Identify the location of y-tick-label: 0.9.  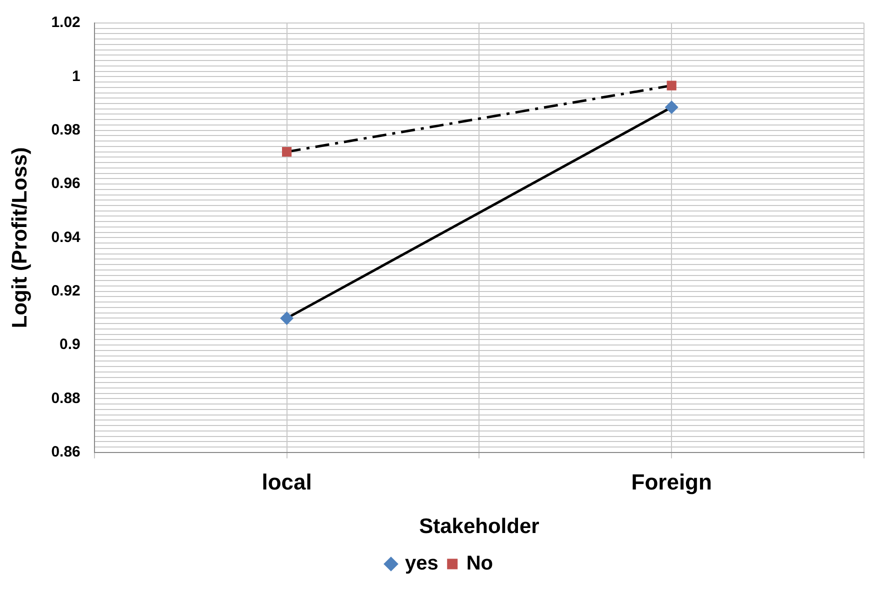
(70, 345).